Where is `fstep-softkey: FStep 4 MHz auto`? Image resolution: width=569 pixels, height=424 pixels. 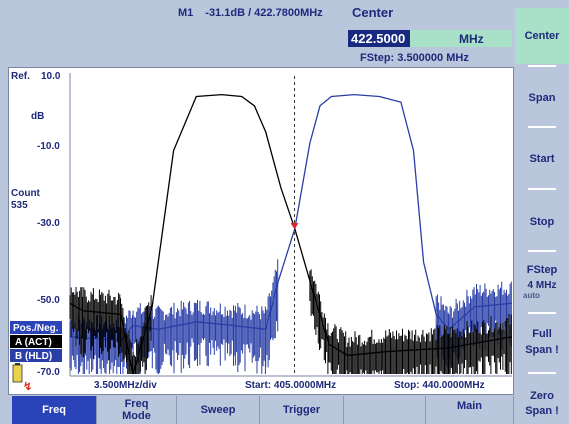 fstep-softkey: FStep 4 MHz auto is located at coordinates (542, 286).